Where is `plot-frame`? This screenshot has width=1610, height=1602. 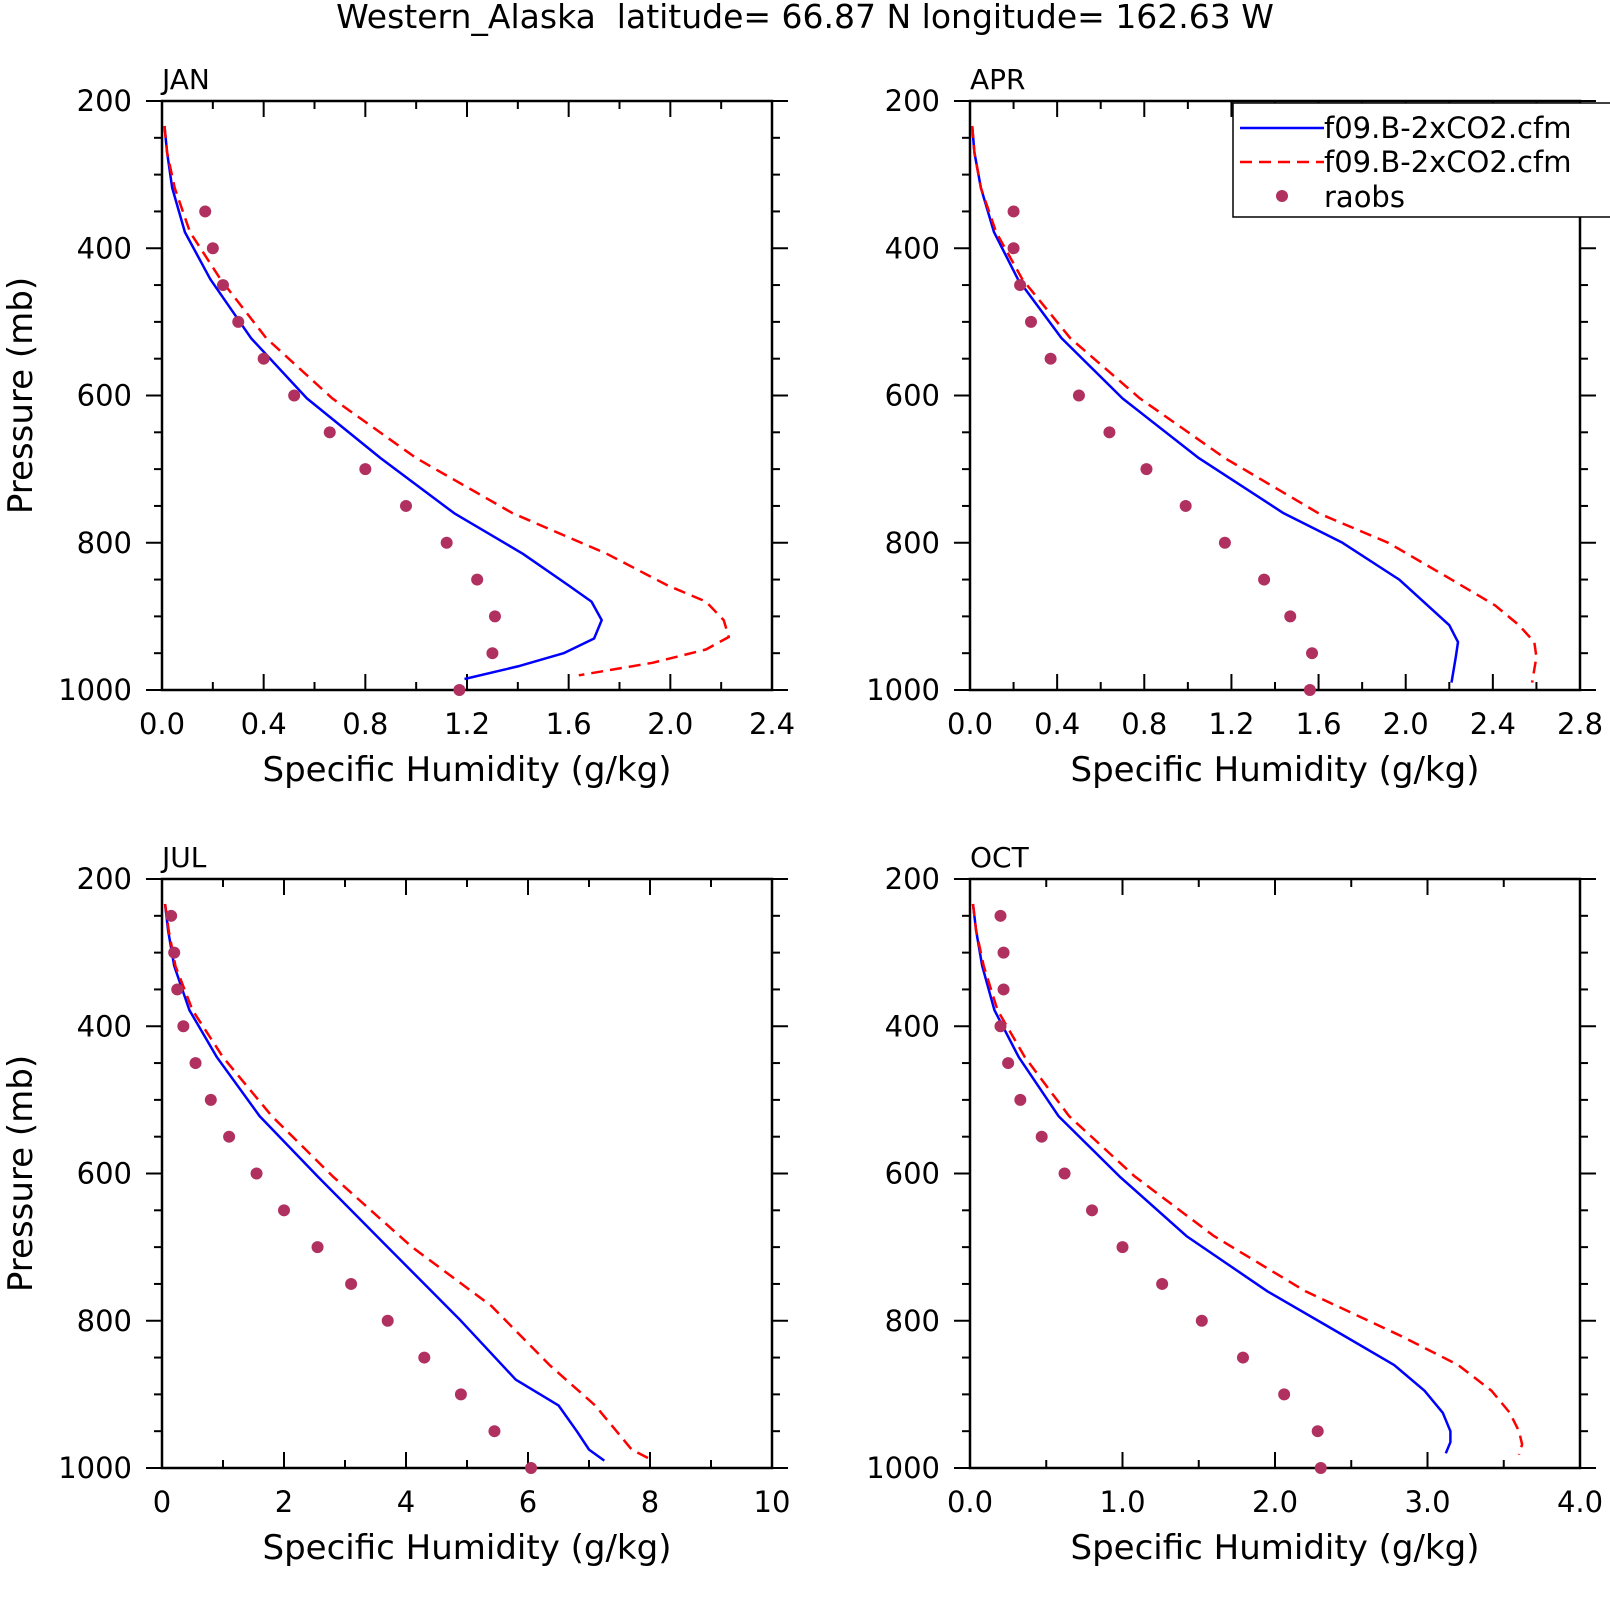
plot-frame is located at coordinates (467, 395).